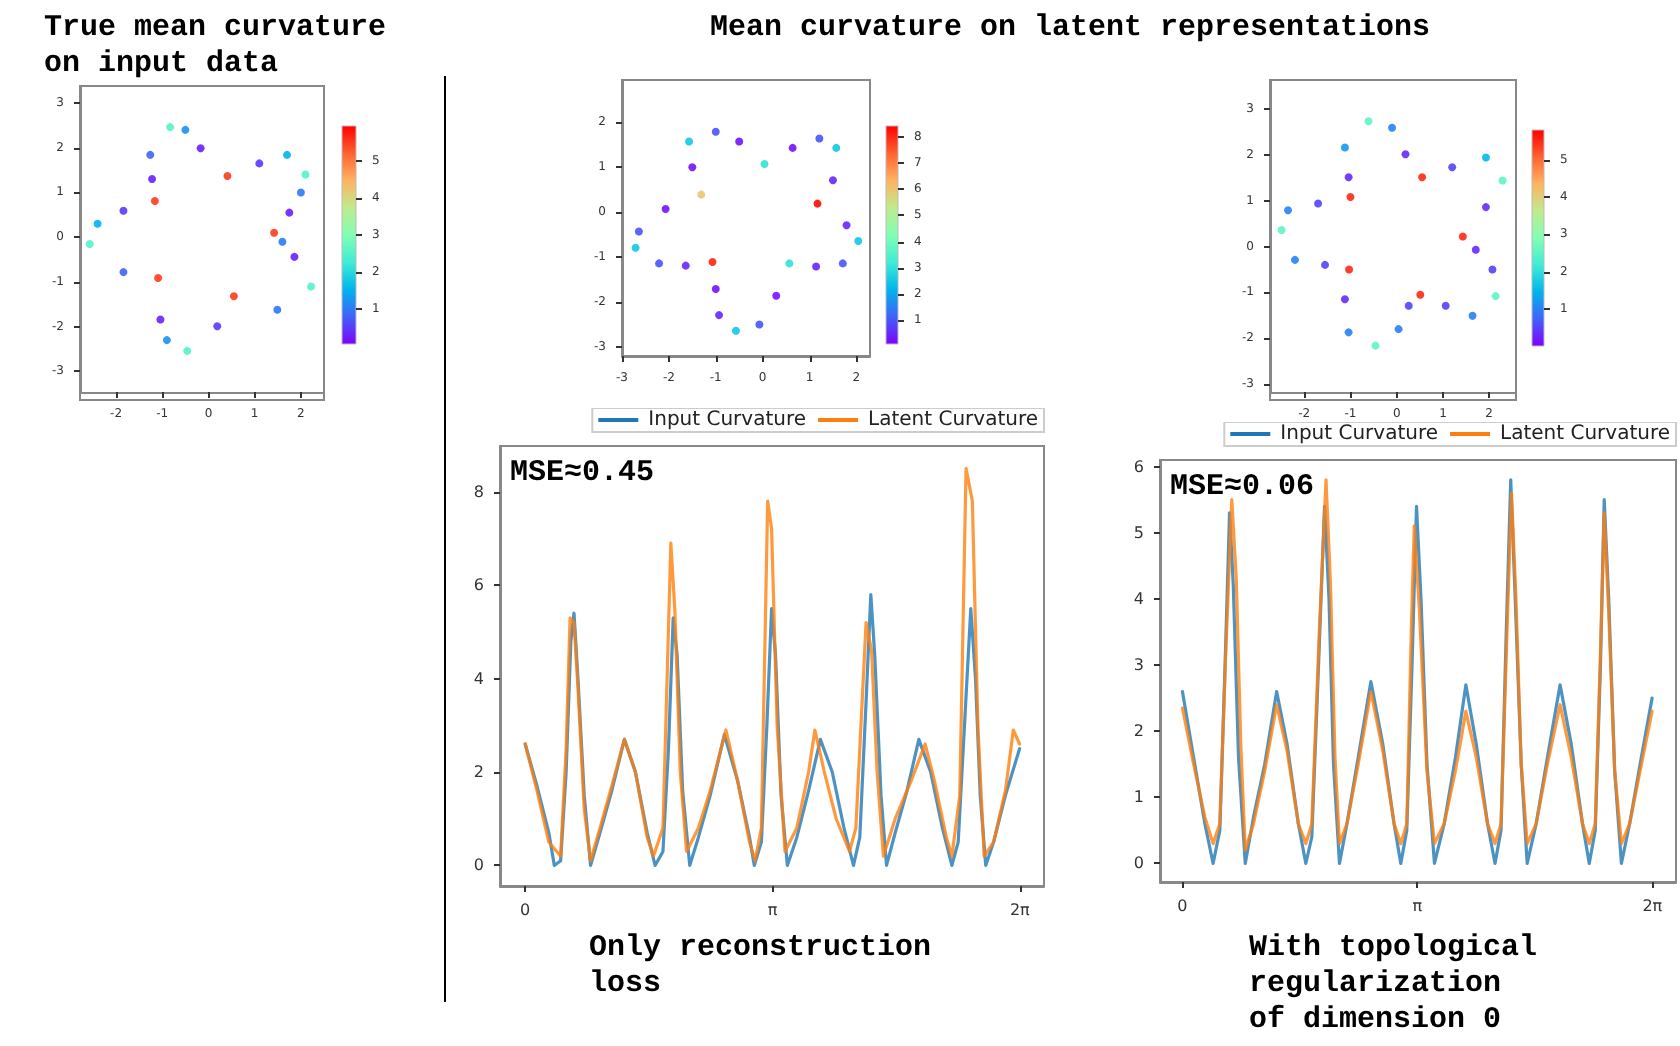 This screenshot has height=1046, width=1680. What do you see at coordinates (1138, 598) in the screenshot?
I see `y-tick-label: 4` at bounding box center [1138, 598].